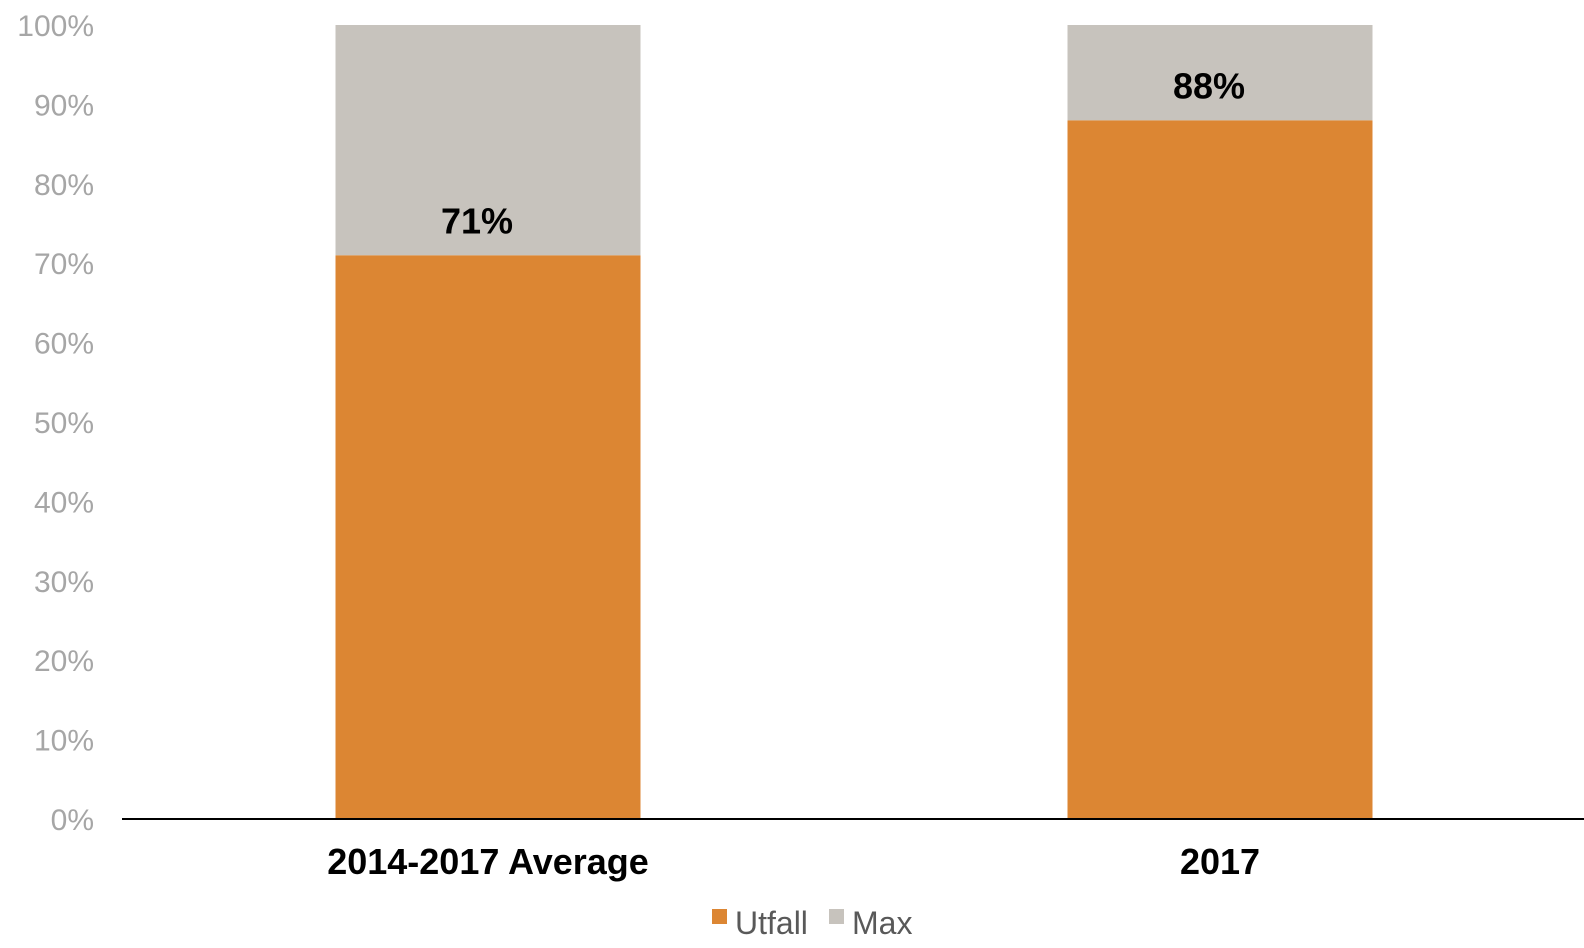 This screenshot has width=1584, height=948. Describe the element at coordinates (771, 923) in the screenshot. I see `legend-label-utfall: Utfall` at that location.